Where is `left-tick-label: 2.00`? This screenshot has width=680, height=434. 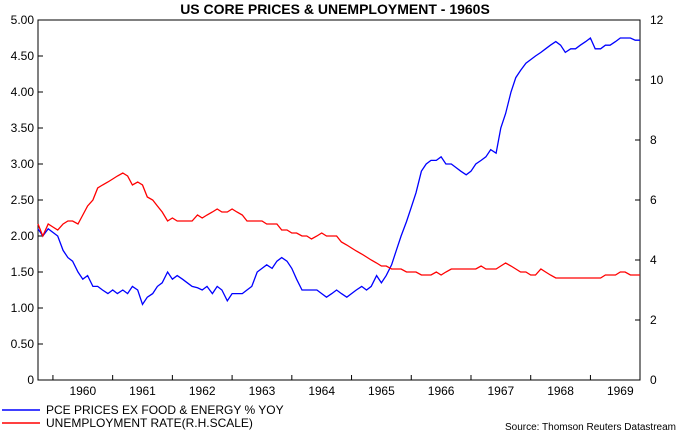 left-tick-label: 2.00 is located at coordinates (23, 236).